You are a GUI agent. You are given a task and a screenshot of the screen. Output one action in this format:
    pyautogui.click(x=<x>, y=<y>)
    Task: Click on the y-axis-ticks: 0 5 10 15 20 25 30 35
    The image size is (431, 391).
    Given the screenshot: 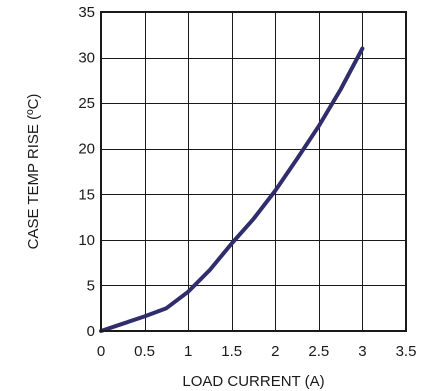 What is the action you would take?
    pyautogui.click(x=86, y=172)
    